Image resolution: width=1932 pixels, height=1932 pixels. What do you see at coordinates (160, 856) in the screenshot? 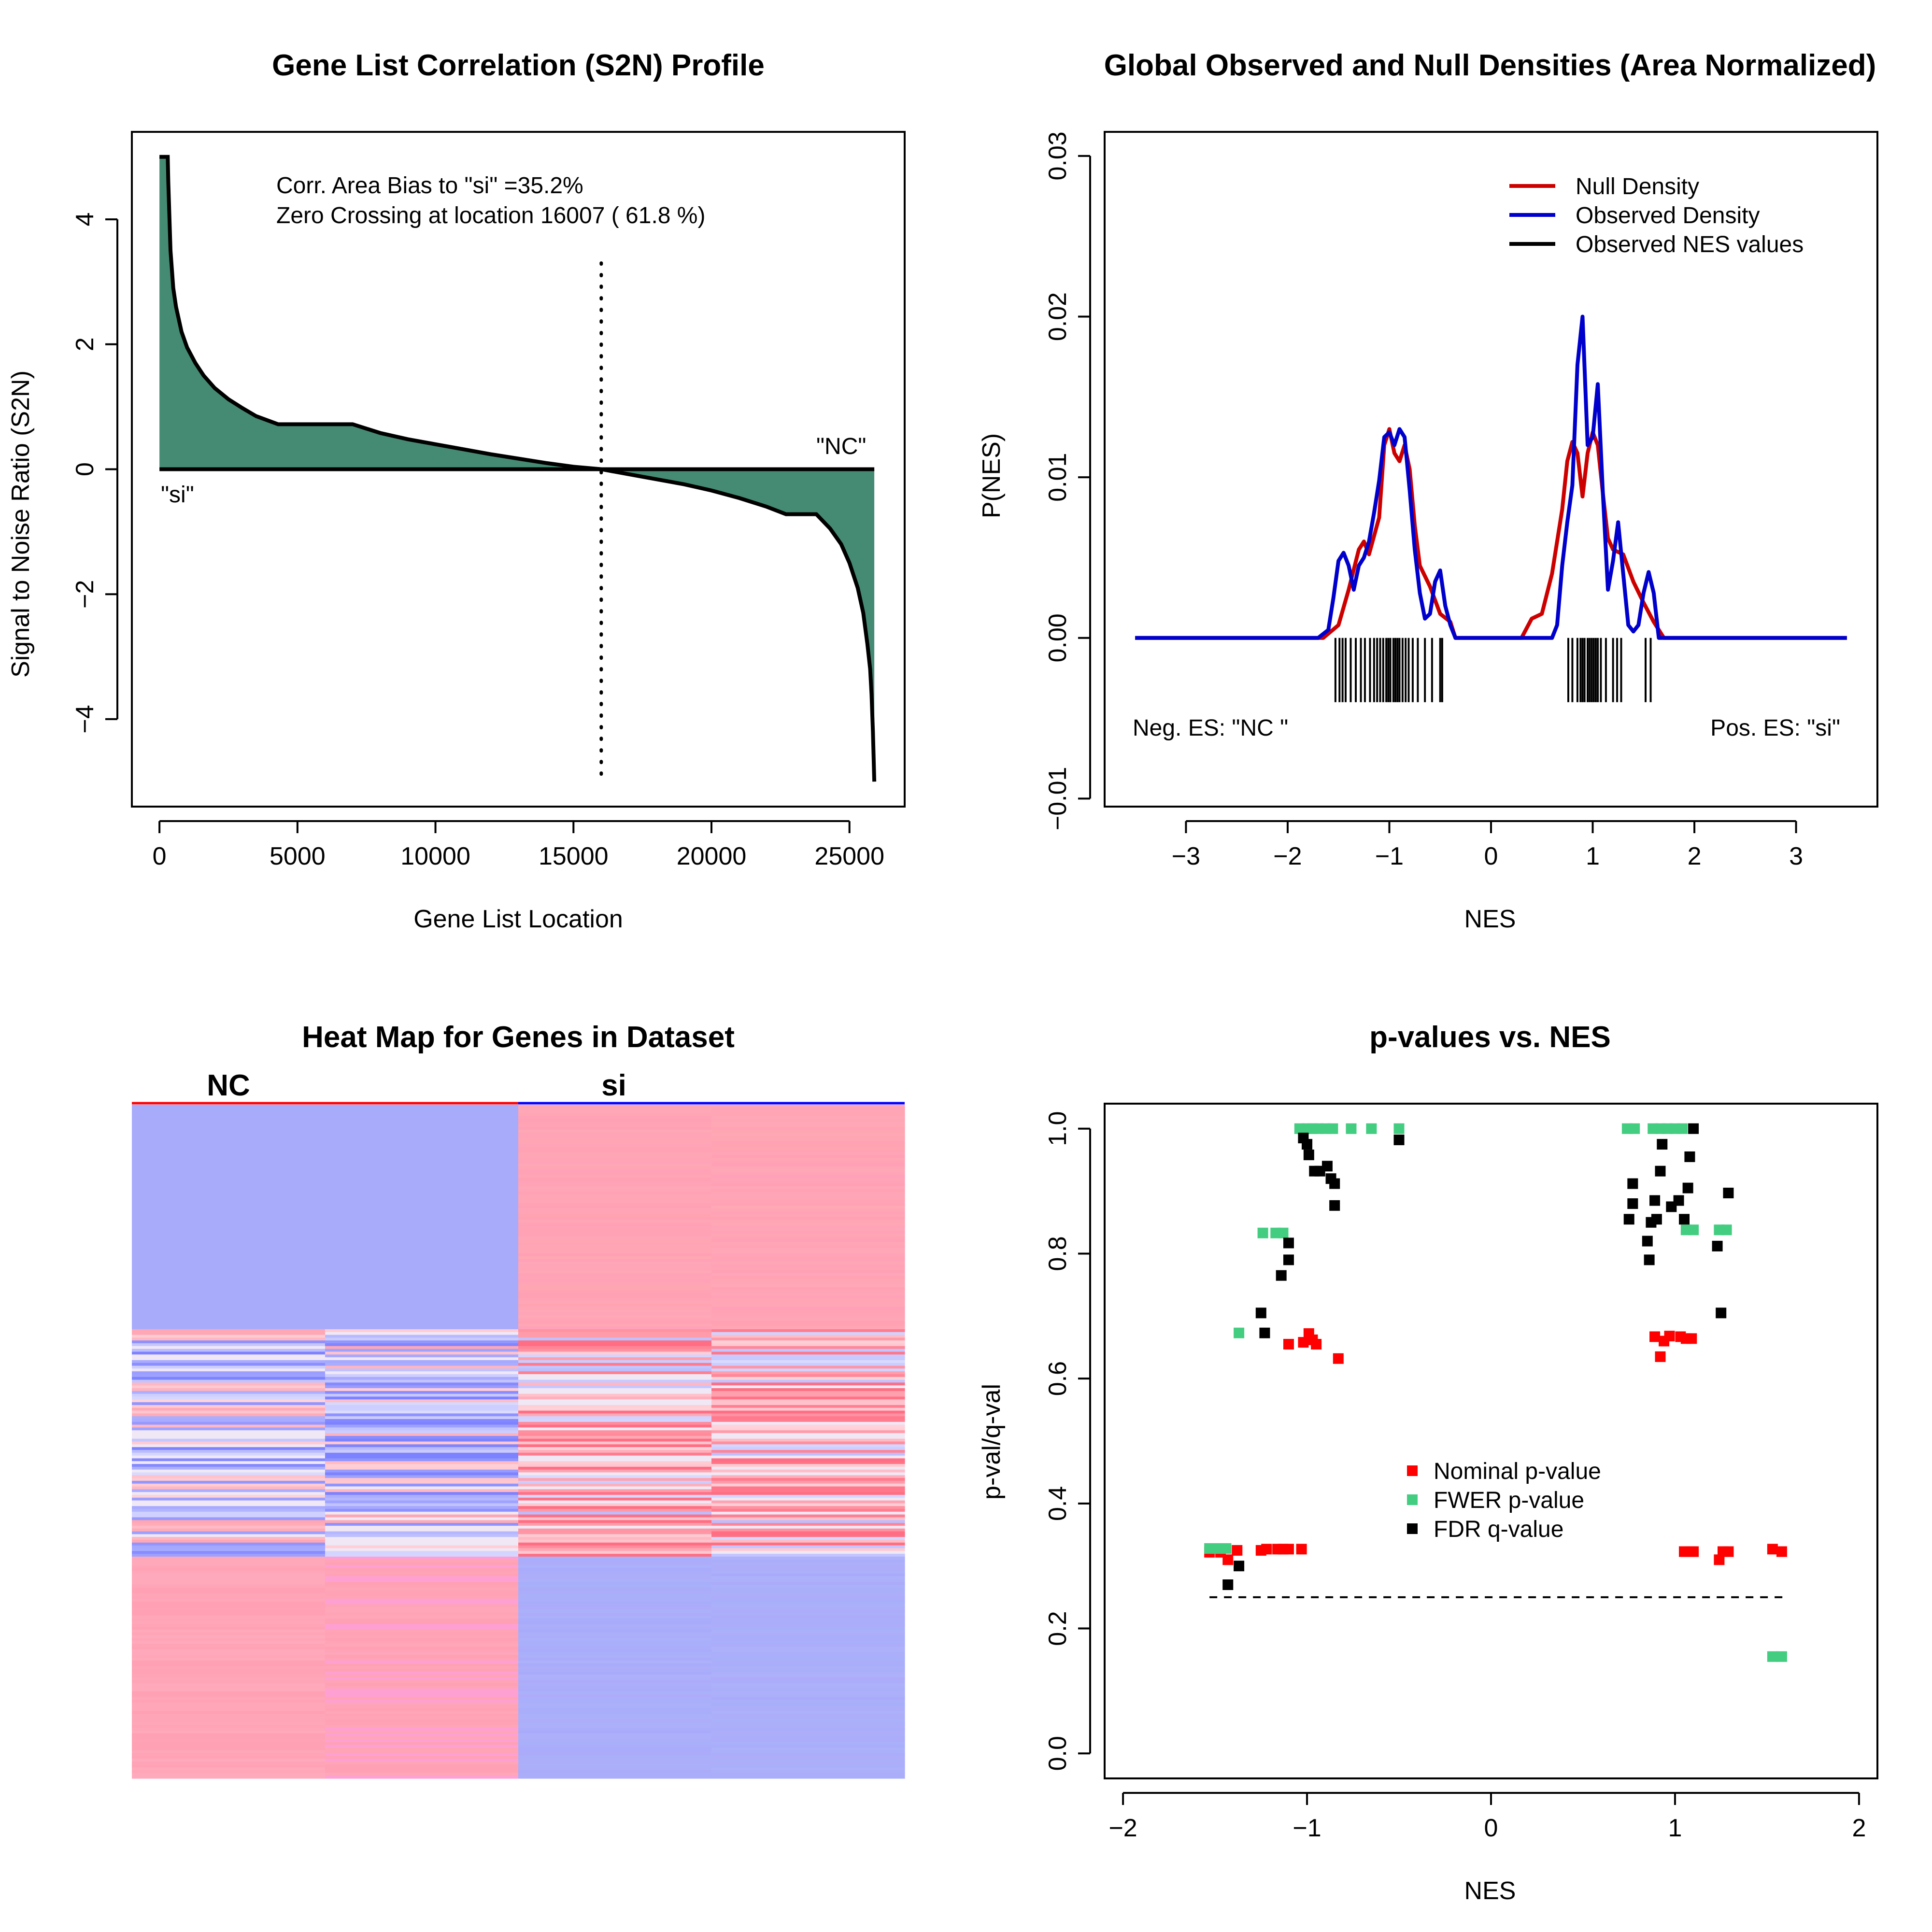
I see `s2n-x-tick-label: 0` at bounding box center [160, 856].